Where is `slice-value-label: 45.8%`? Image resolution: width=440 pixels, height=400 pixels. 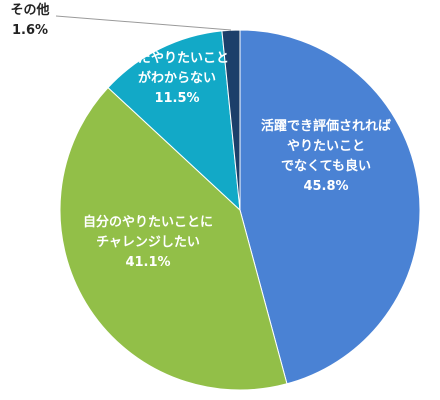
slice-value-label: 45.8% is located at coordinates (325, 186).